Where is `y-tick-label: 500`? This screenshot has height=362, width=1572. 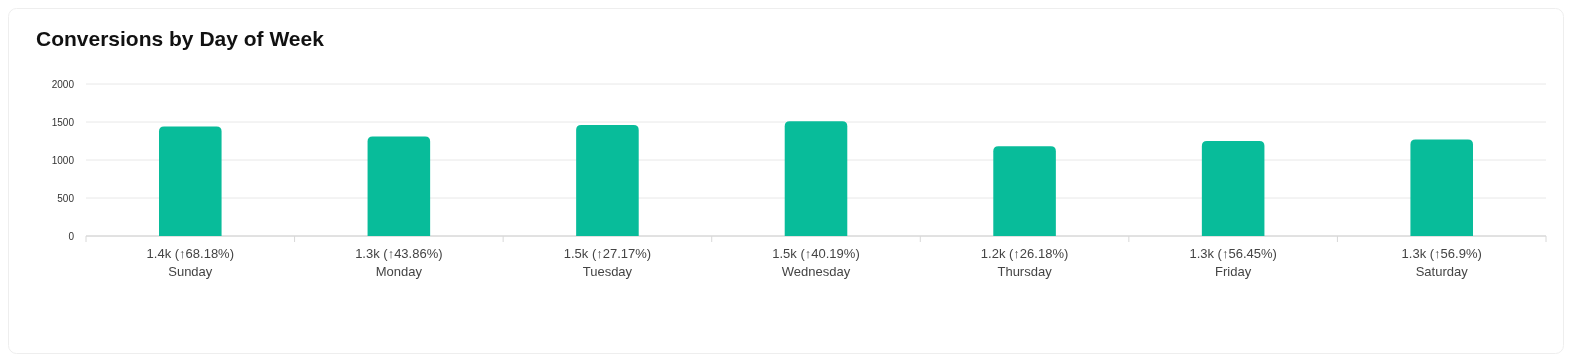 y-tick-label: 500 is located at coordinates (66, 198).